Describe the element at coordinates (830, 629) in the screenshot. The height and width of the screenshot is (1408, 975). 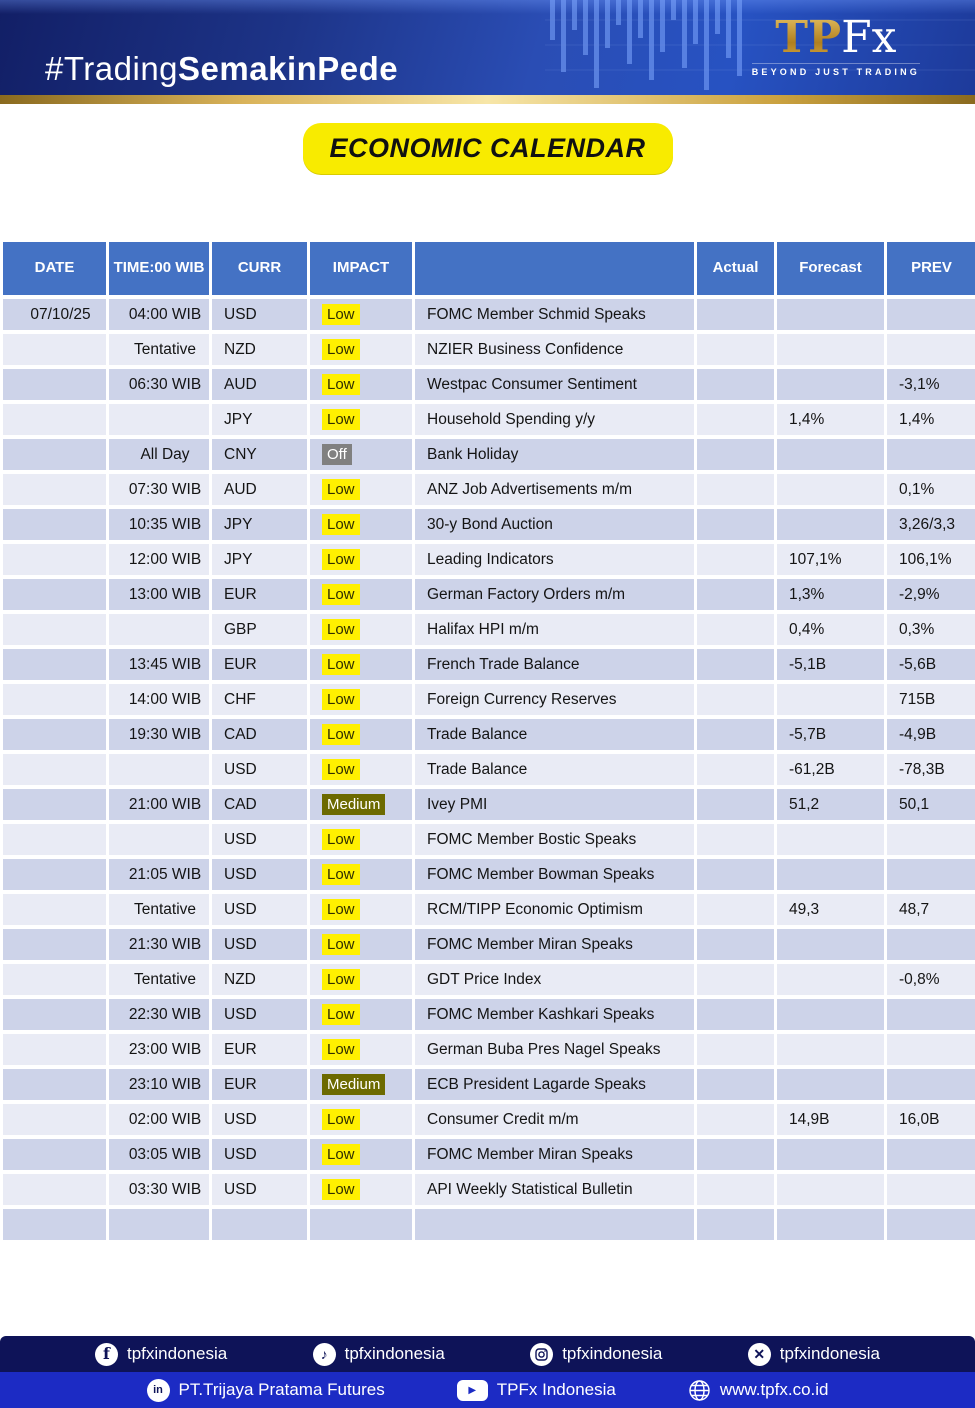
I see `cell-forecast: 0,4%` at that location.